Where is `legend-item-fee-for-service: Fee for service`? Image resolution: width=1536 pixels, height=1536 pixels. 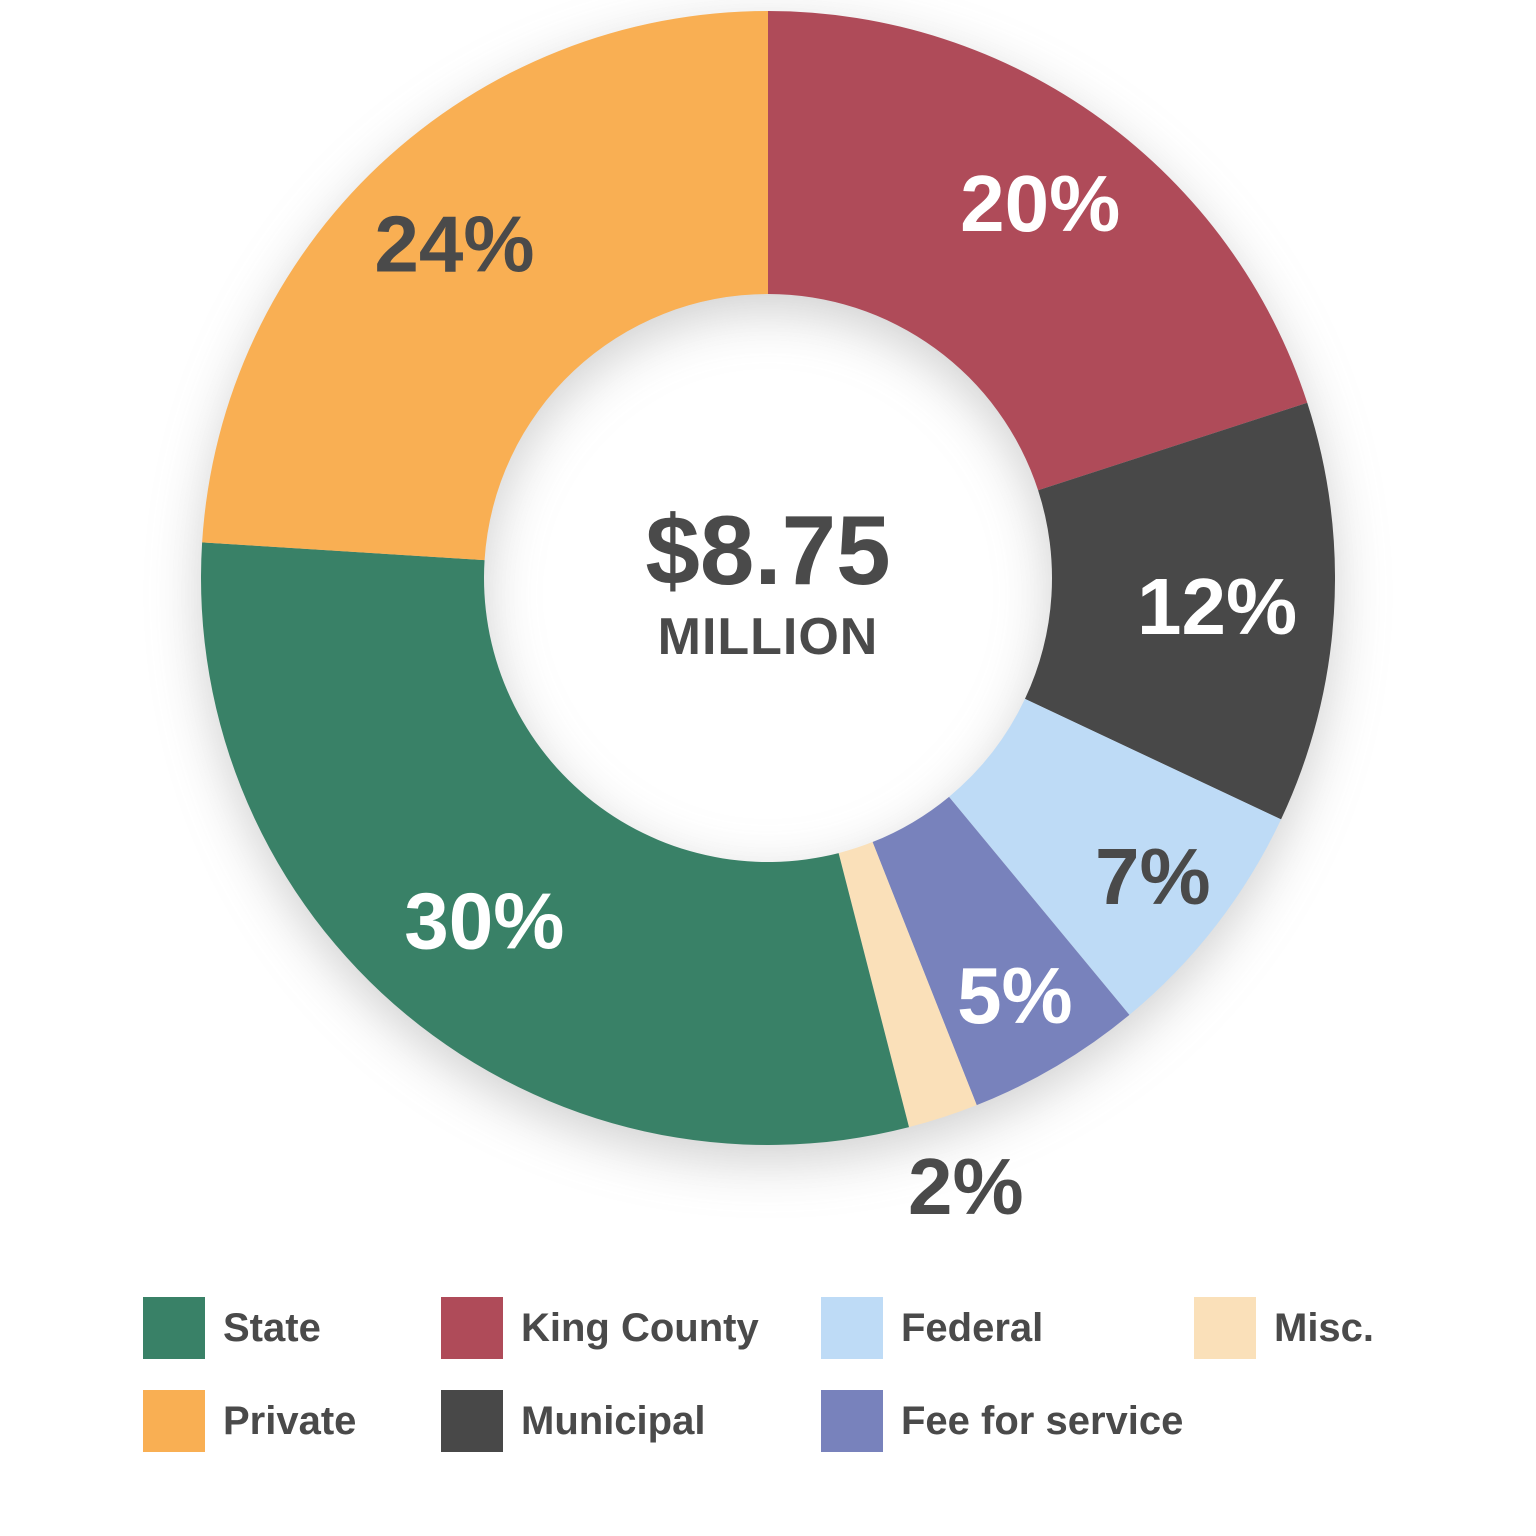 legend-item-fee-for-service: Fee for service is located at coordinates (1007, 1421).